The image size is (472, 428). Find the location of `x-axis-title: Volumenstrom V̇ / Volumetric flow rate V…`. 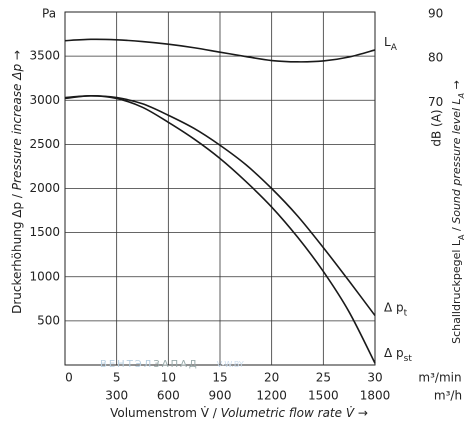

x-axis-title: Volumenstrom V̇ / Volumetric flow rate V… is located at coordinates (239, 412).